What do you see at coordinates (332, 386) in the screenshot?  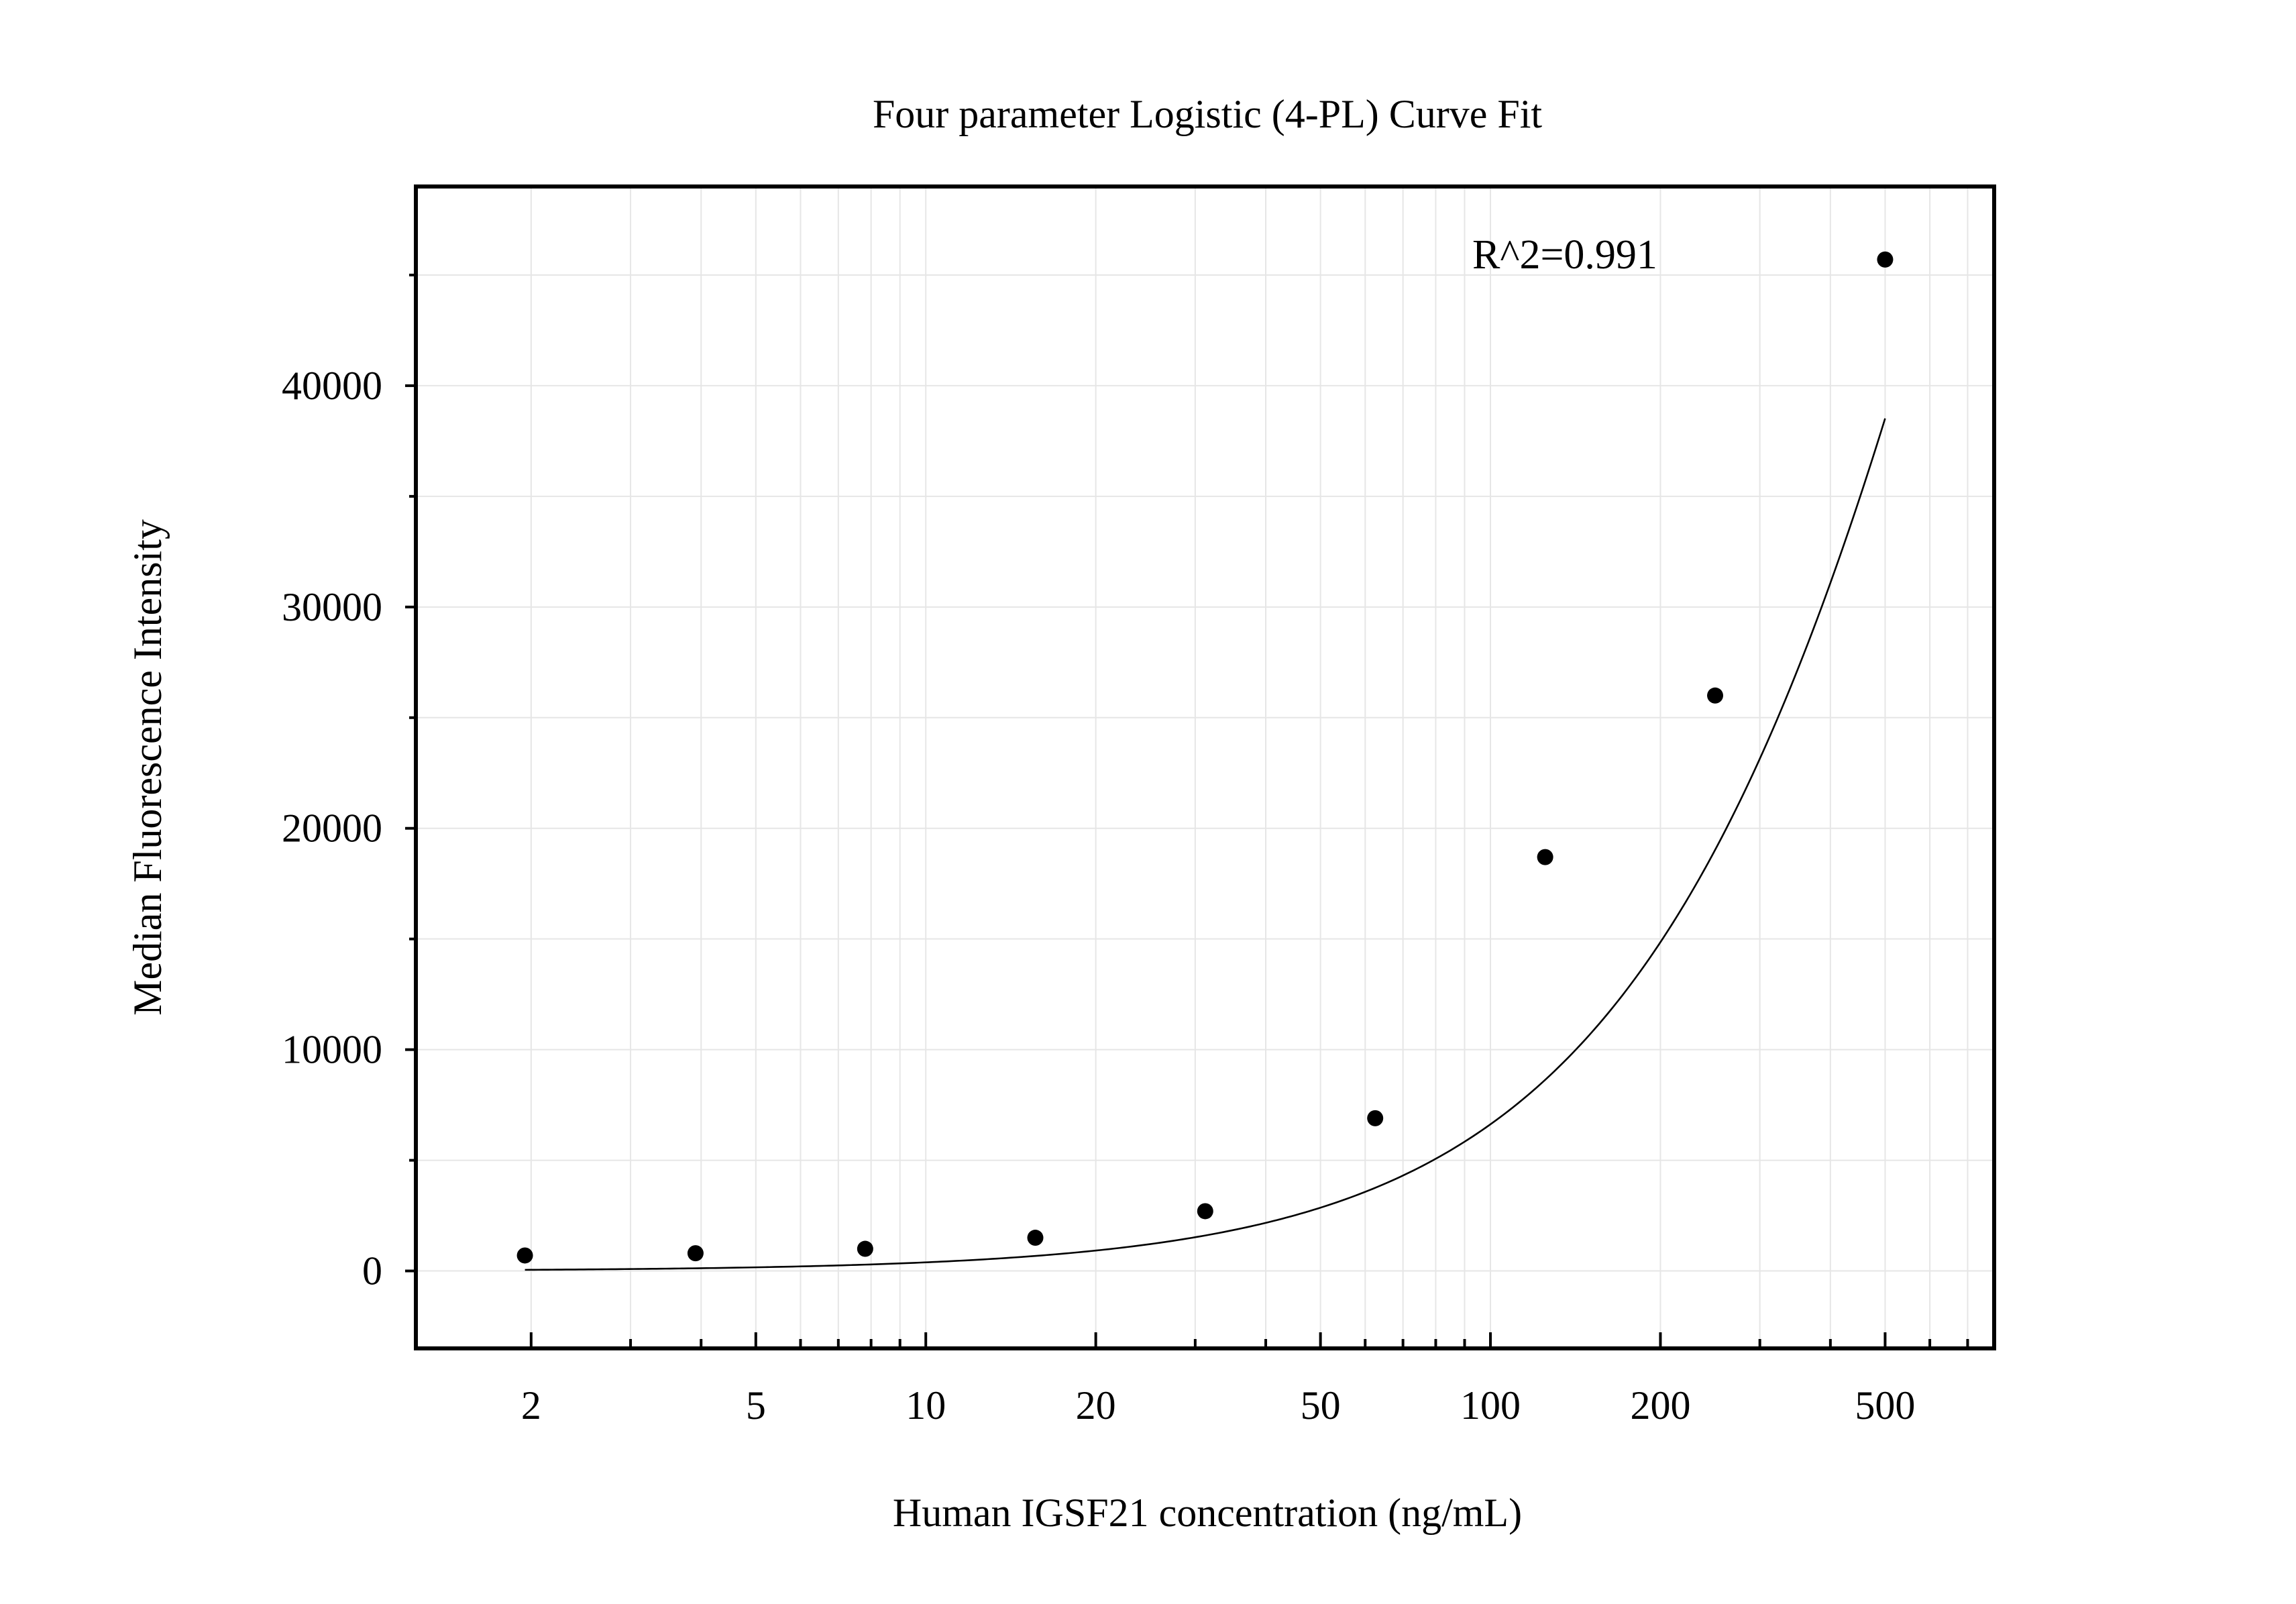 I see `y-tick-label: 40000` at bounding box center [332, 386].